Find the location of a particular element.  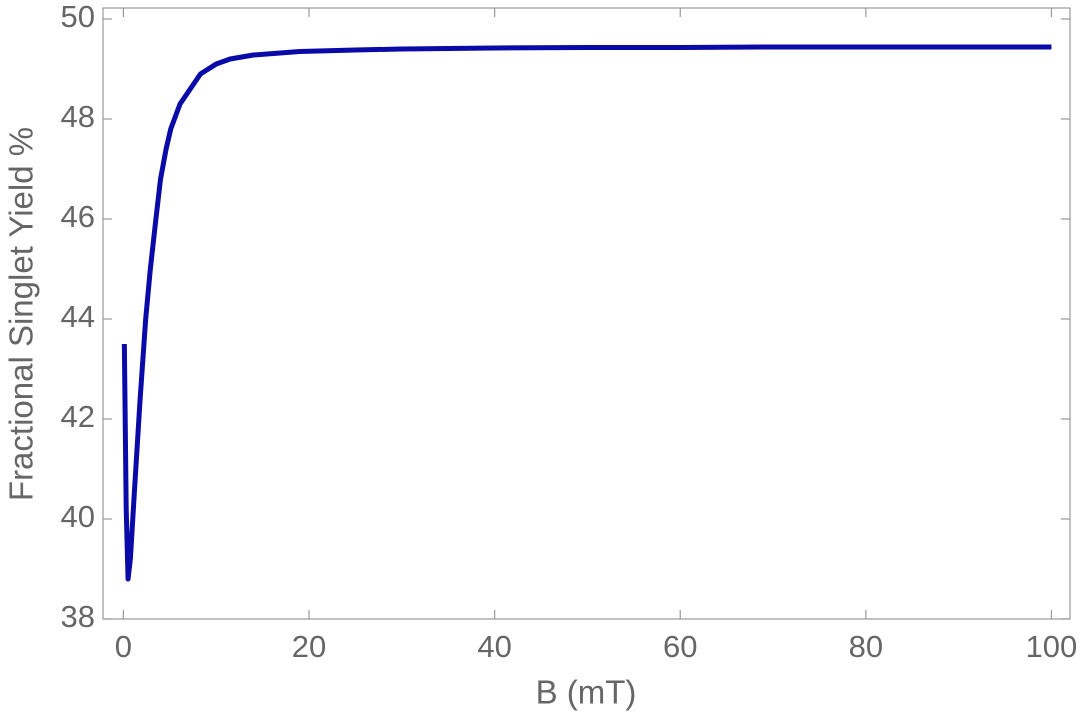

y-tick-label: 44 is located at coordinates (78, 316).